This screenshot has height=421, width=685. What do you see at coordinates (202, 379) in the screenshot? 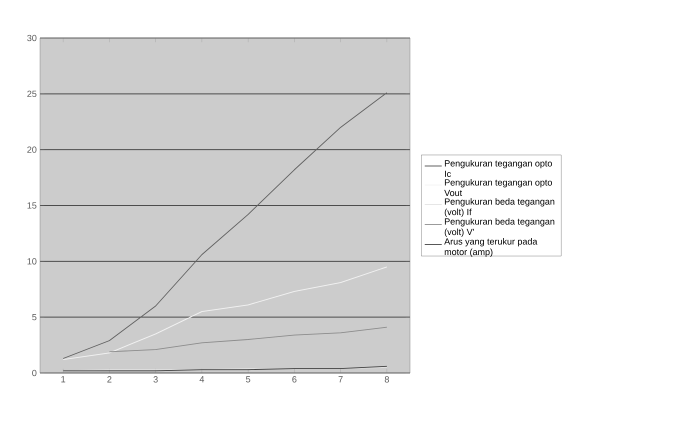
I see `x-tick-label: 4` at bounding box center [202, 379].